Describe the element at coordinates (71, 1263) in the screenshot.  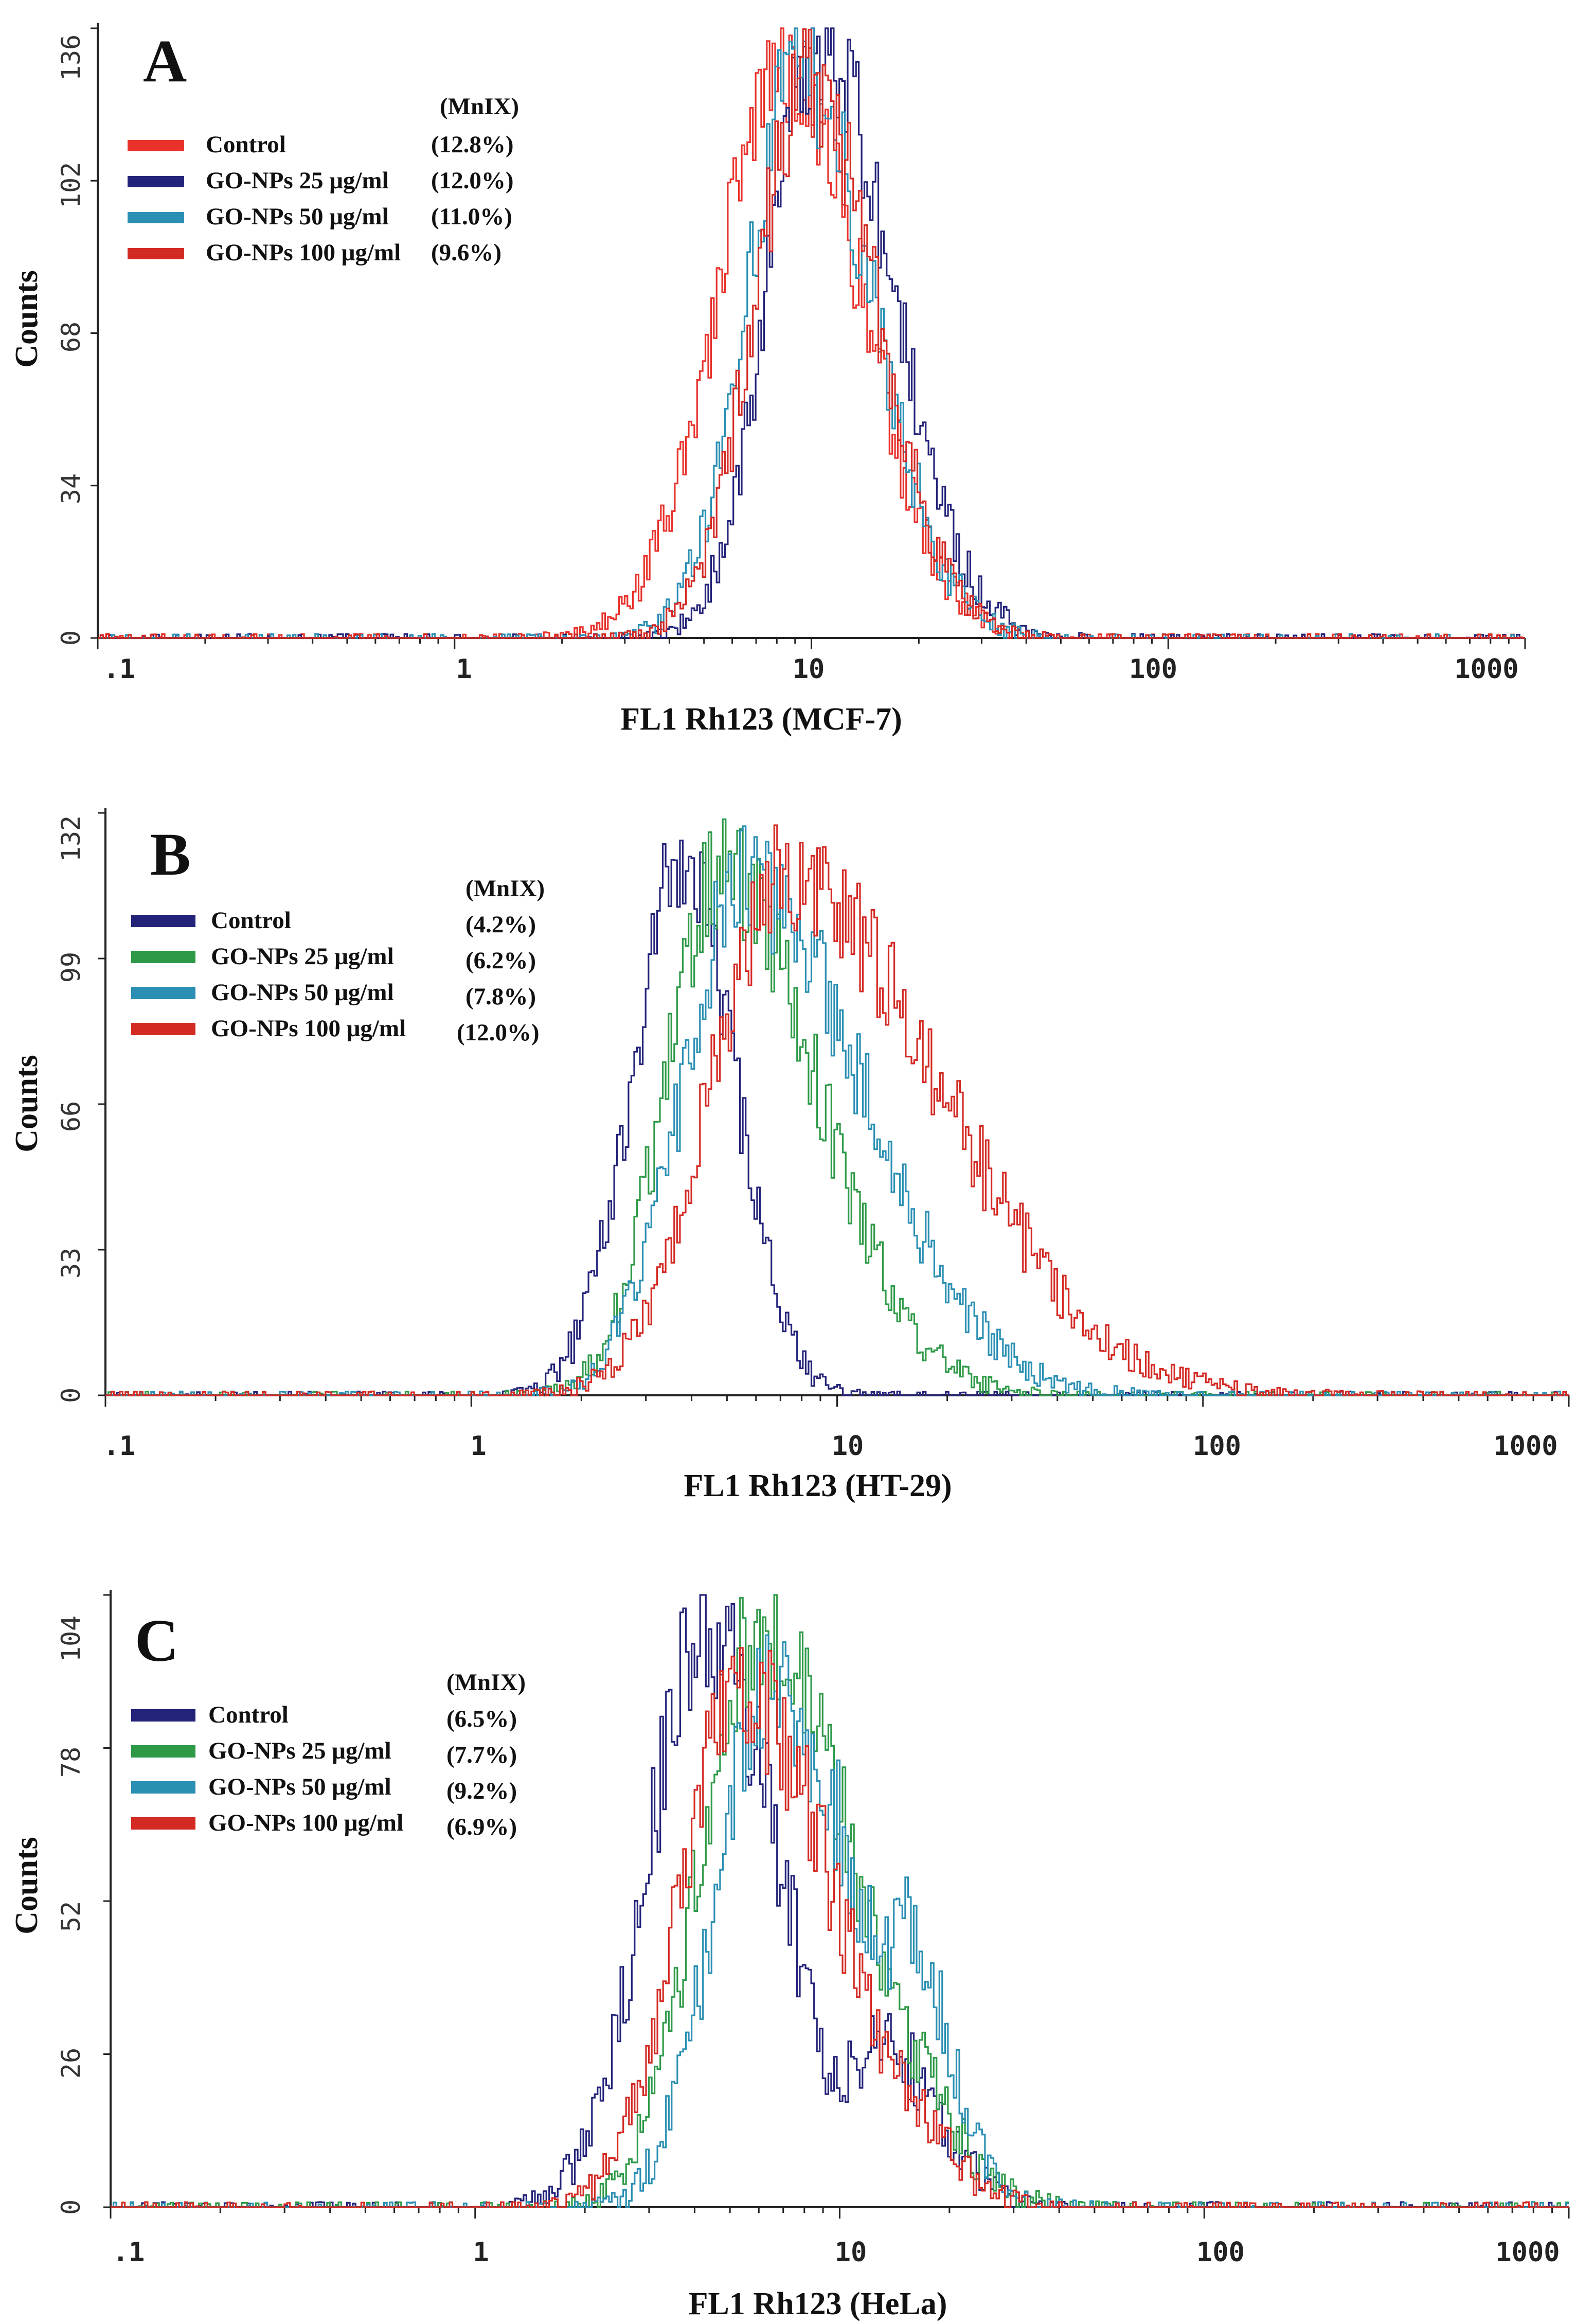
I see `y-tick-label: 33` at that location.